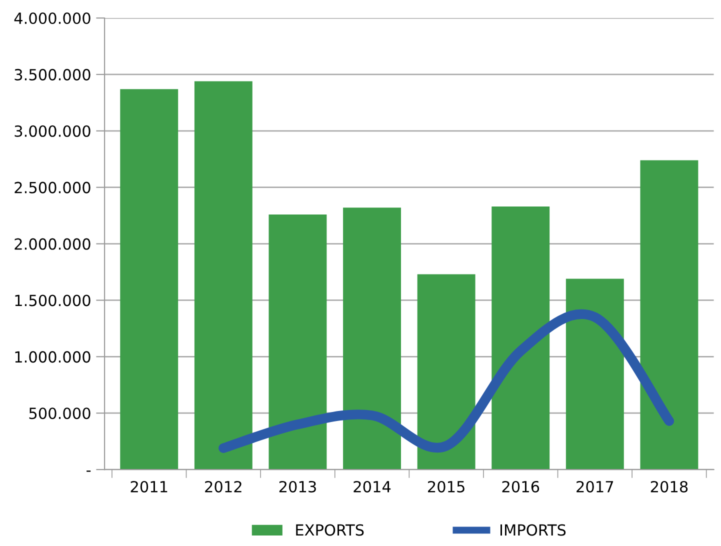 The width and height of the screenshot is (721, 546). Describe the element at coordinates (446, 486) in the screenshot. I see `x-tick-label: 2015` at that location.